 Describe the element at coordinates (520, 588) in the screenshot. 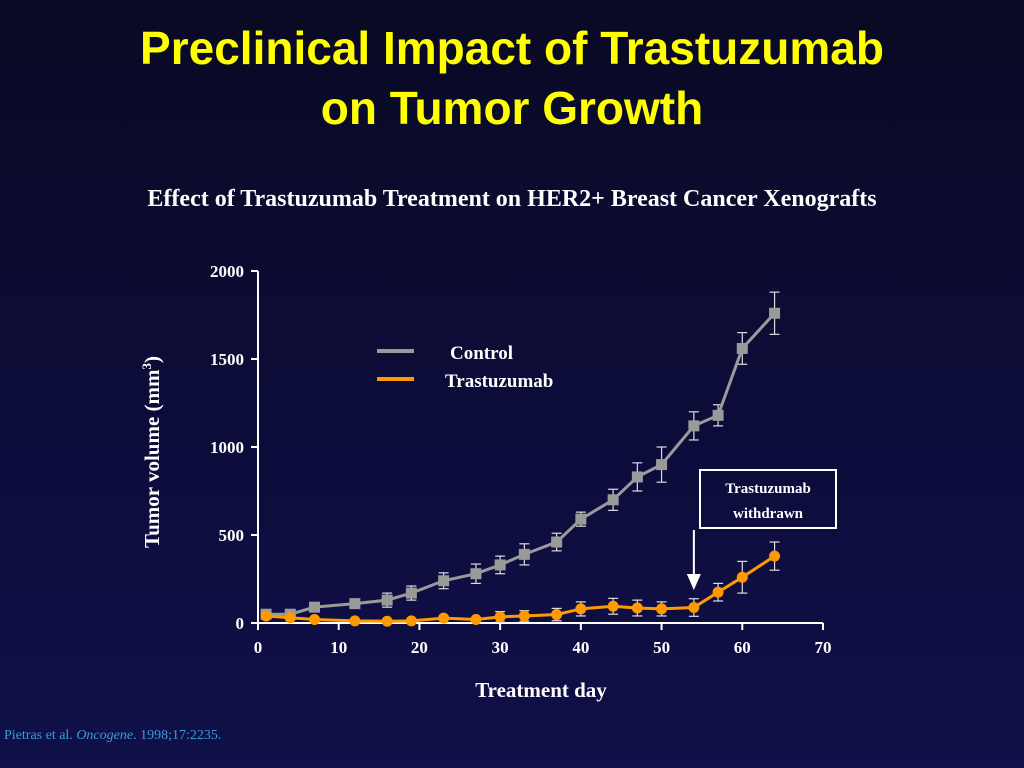

I see `series-line` at that location.